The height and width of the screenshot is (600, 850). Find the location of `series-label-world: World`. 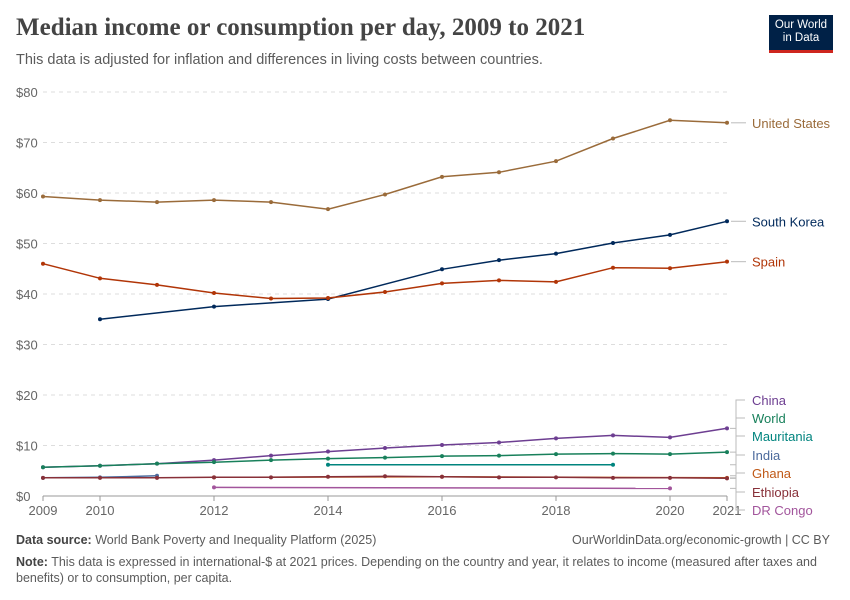

series-label-world: World is located at coordinates (769, 418).